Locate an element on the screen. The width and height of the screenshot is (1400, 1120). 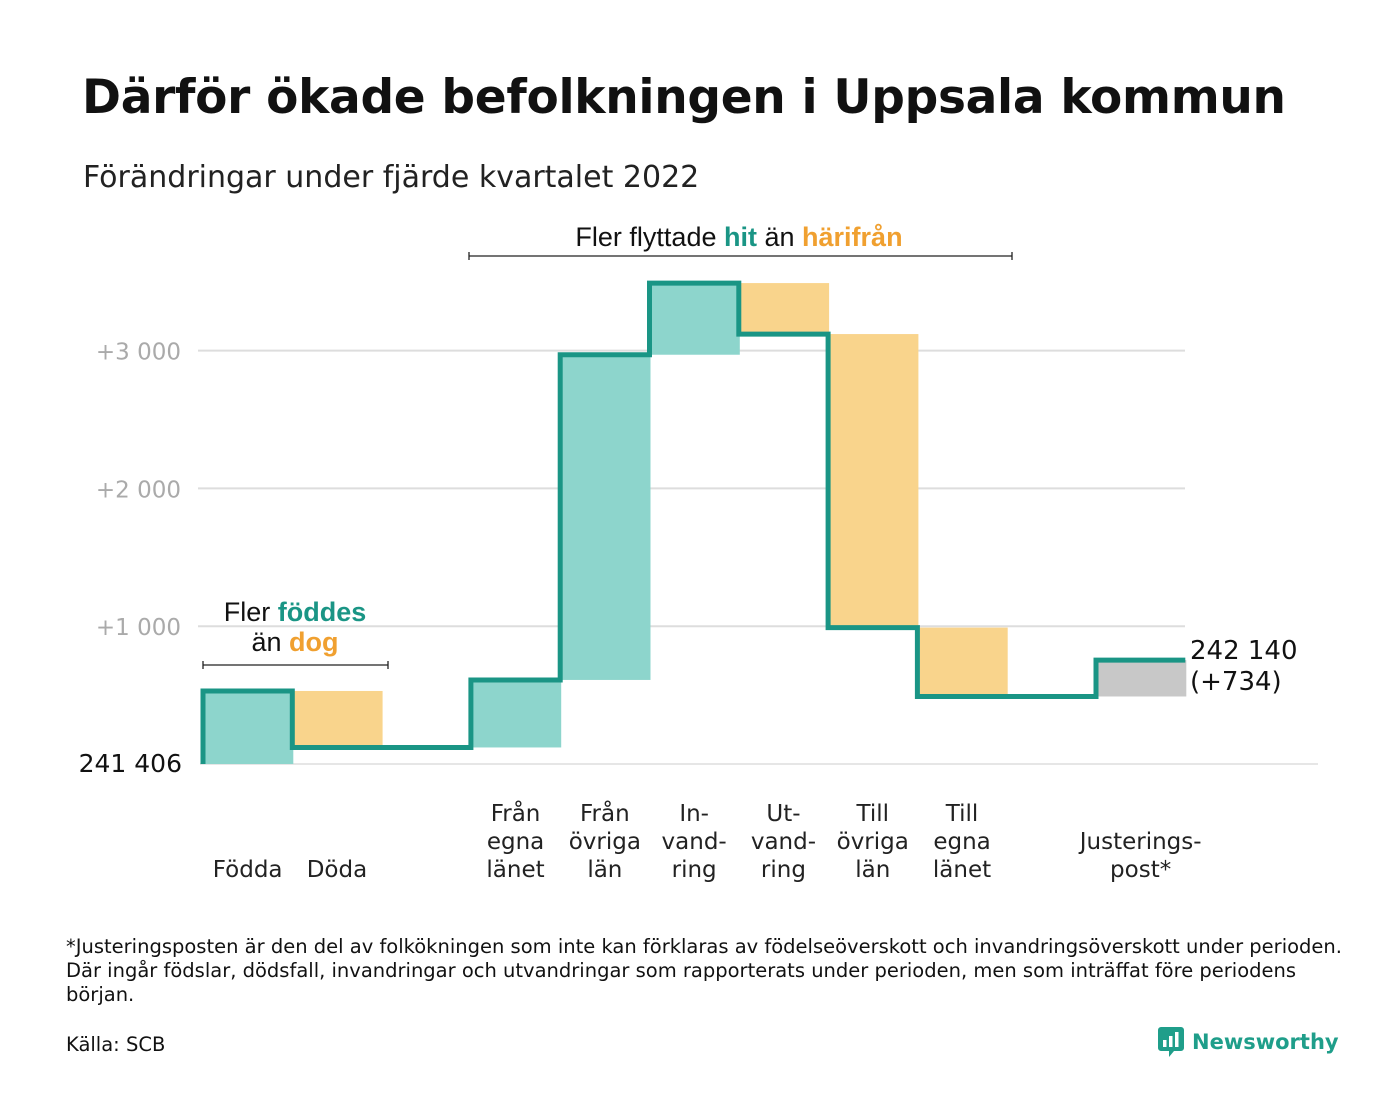
annotation-births-line2: än dog is located at coordinates (294, 642).